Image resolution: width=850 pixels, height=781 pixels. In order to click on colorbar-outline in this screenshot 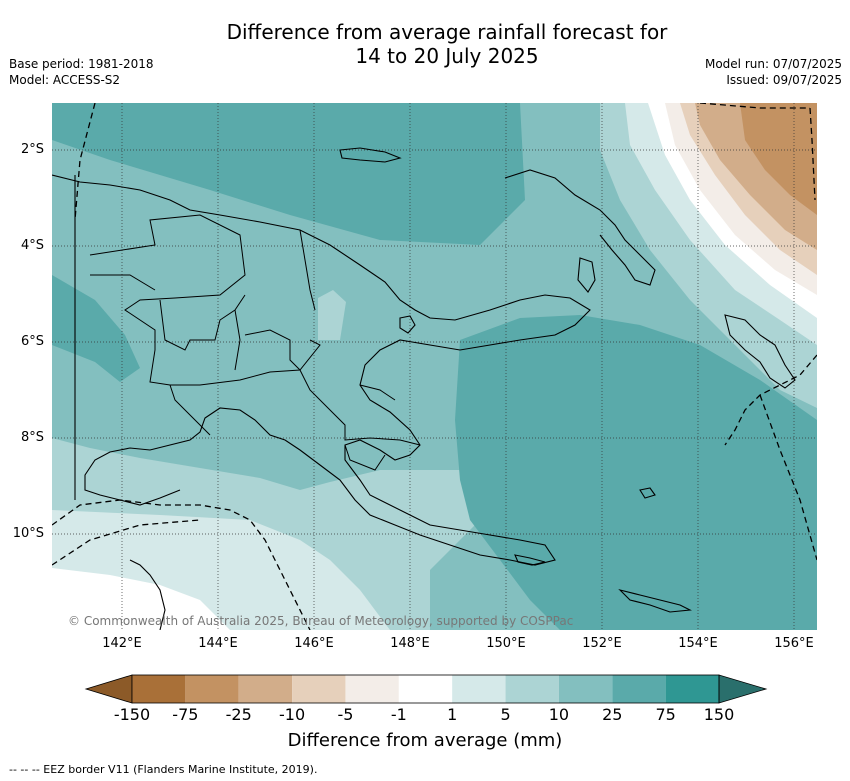, I will do `click(425, 689)`.